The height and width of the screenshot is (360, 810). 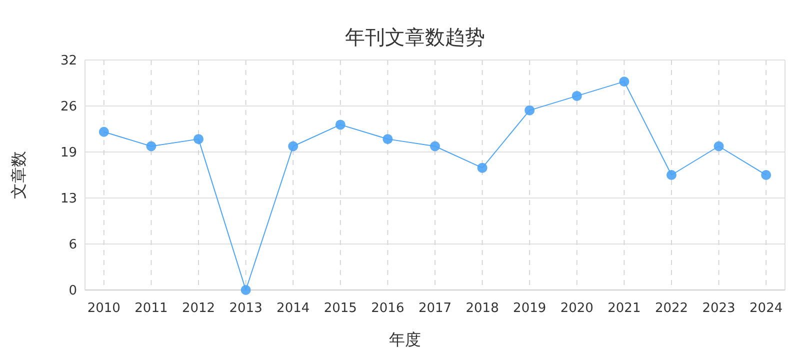 I want to click on chart-title: 年刊文章数趋势, so click(x=415, y=37).